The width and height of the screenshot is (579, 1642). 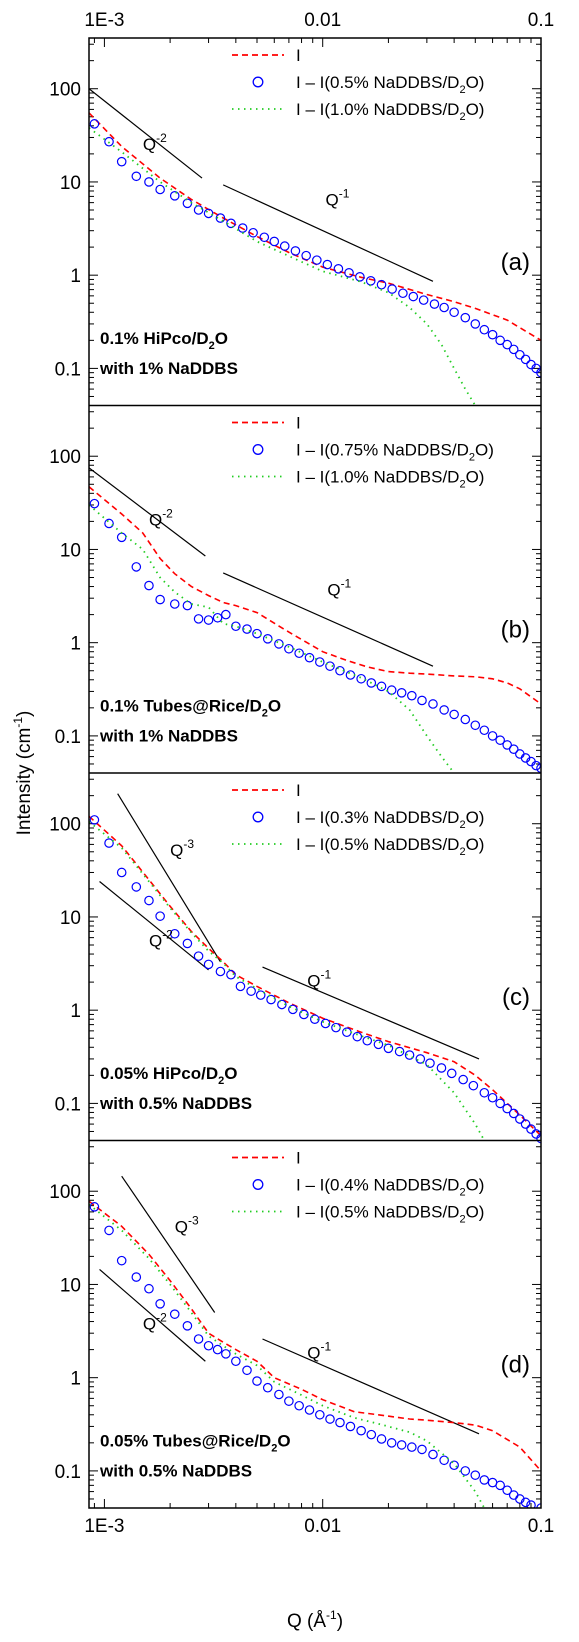 I want to click on panel-letter: (c), so click(x=516, y=997).